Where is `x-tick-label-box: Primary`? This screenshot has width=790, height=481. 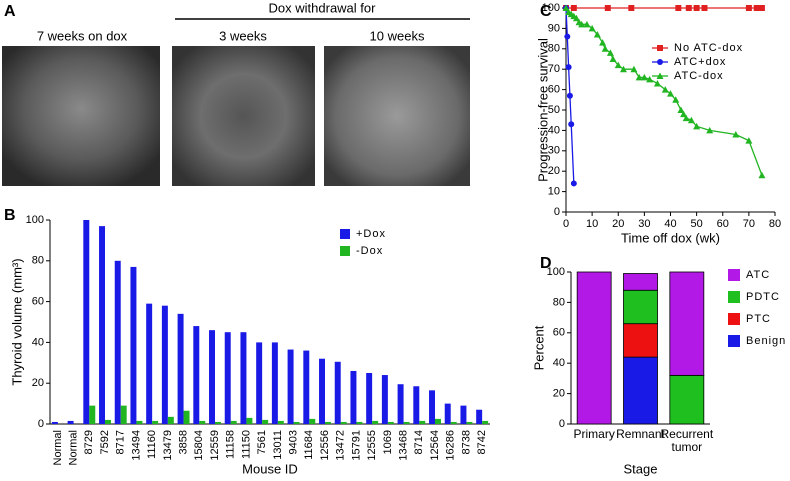 x-tick-label-box: Primary is located at coordinates (594, 434).